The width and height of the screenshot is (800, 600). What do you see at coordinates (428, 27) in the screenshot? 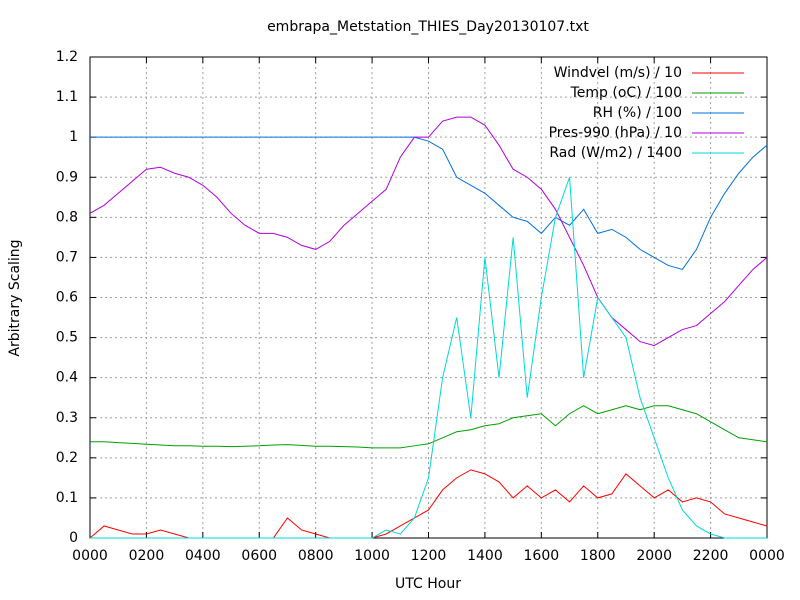
I see `chart-title: embrapa_Metstation_THIES_Day20130107.txt` at bounding box center [428, 27].